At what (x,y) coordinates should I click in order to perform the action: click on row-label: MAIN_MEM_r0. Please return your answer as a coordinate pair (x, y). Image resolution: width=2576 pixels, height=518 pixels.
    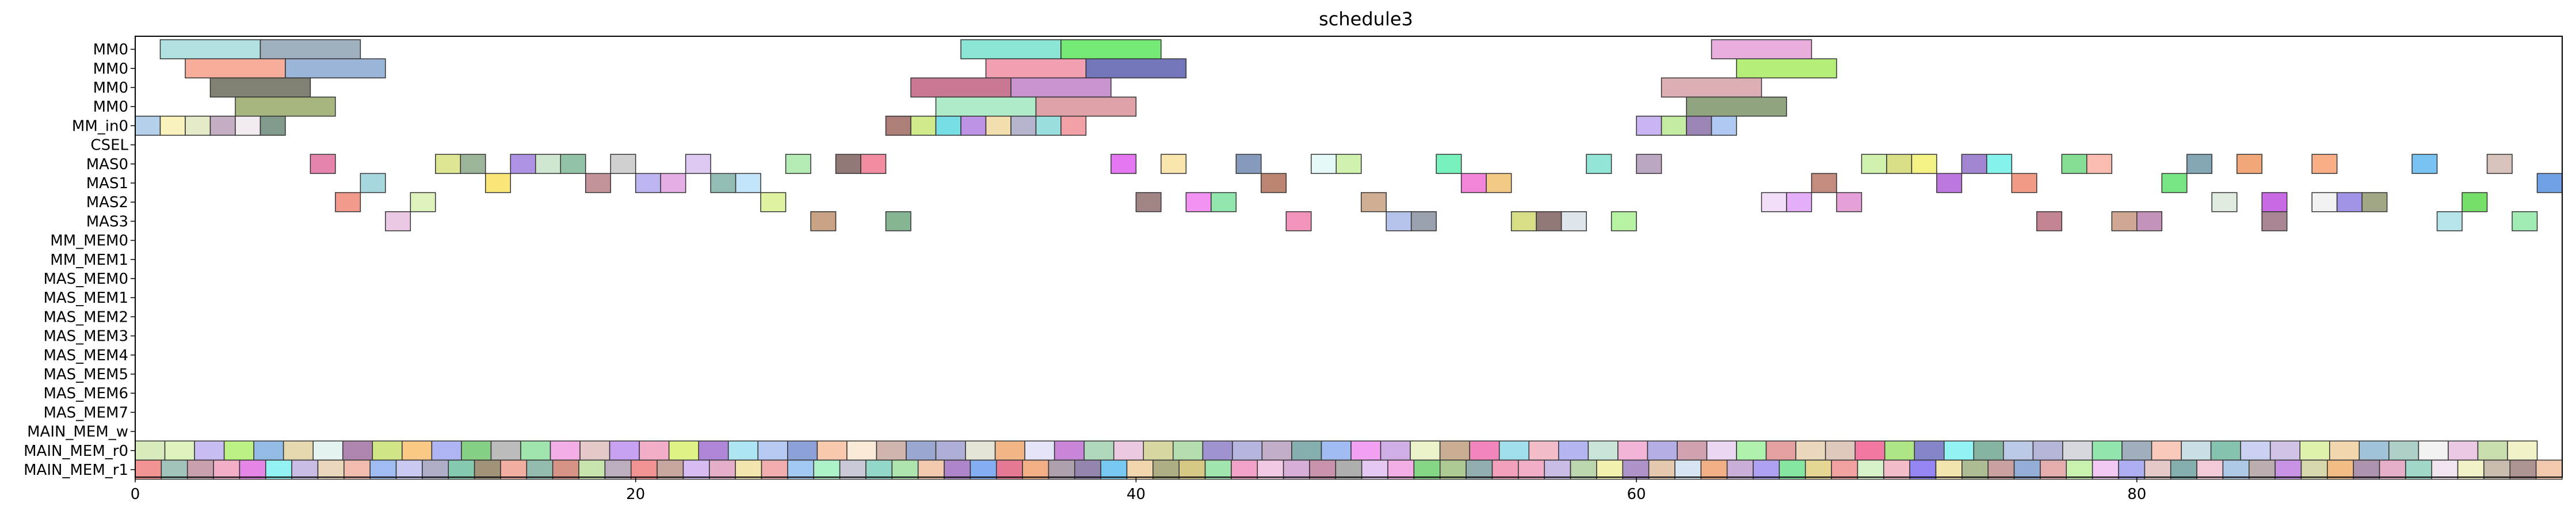
    Looking at the image, I should click on (76, 452).